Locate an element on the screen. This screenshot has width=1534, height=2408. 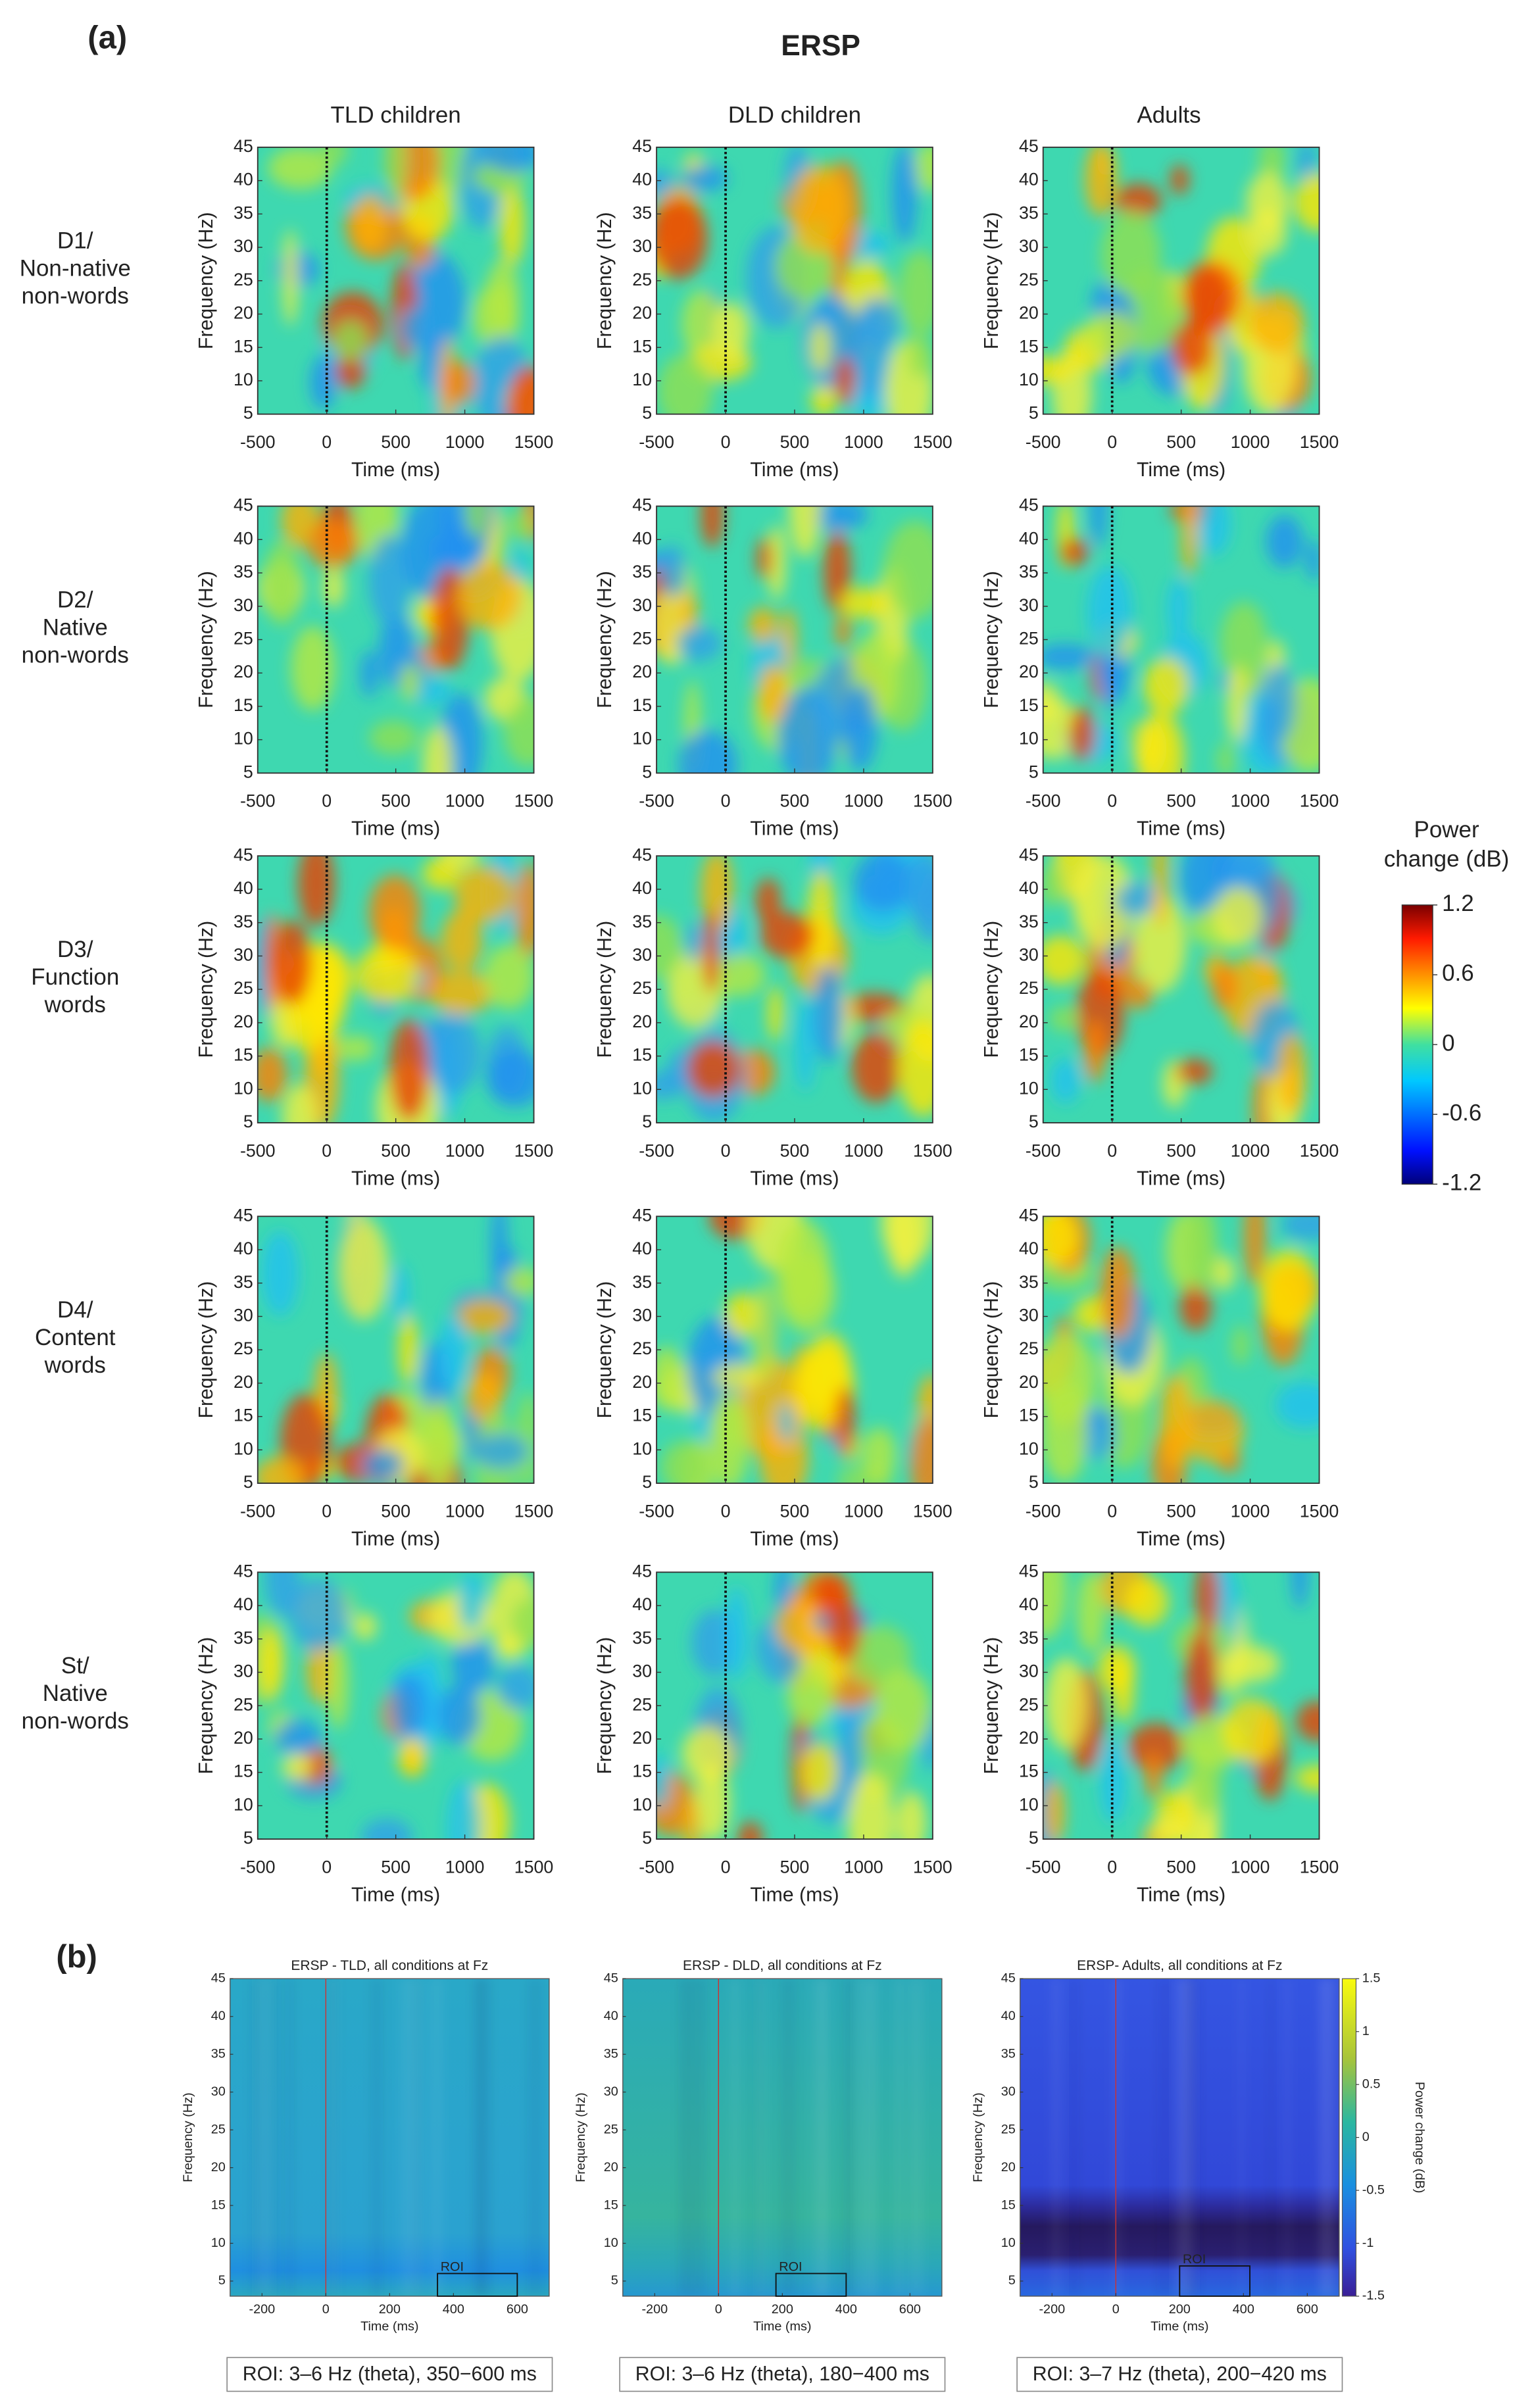
caption-box is located at coordinates (782, 2375).